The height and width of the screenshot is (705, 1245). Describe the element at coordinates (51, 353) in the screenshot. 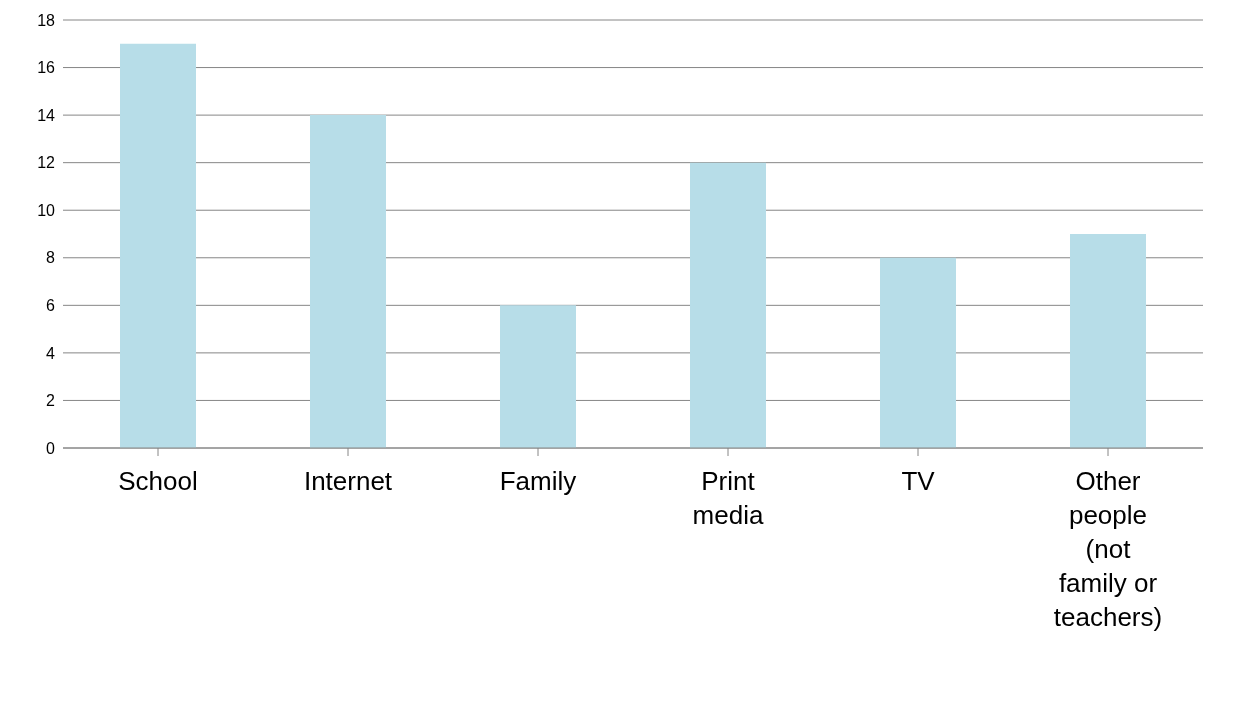

I see `y-tick-label: 4` at that location.